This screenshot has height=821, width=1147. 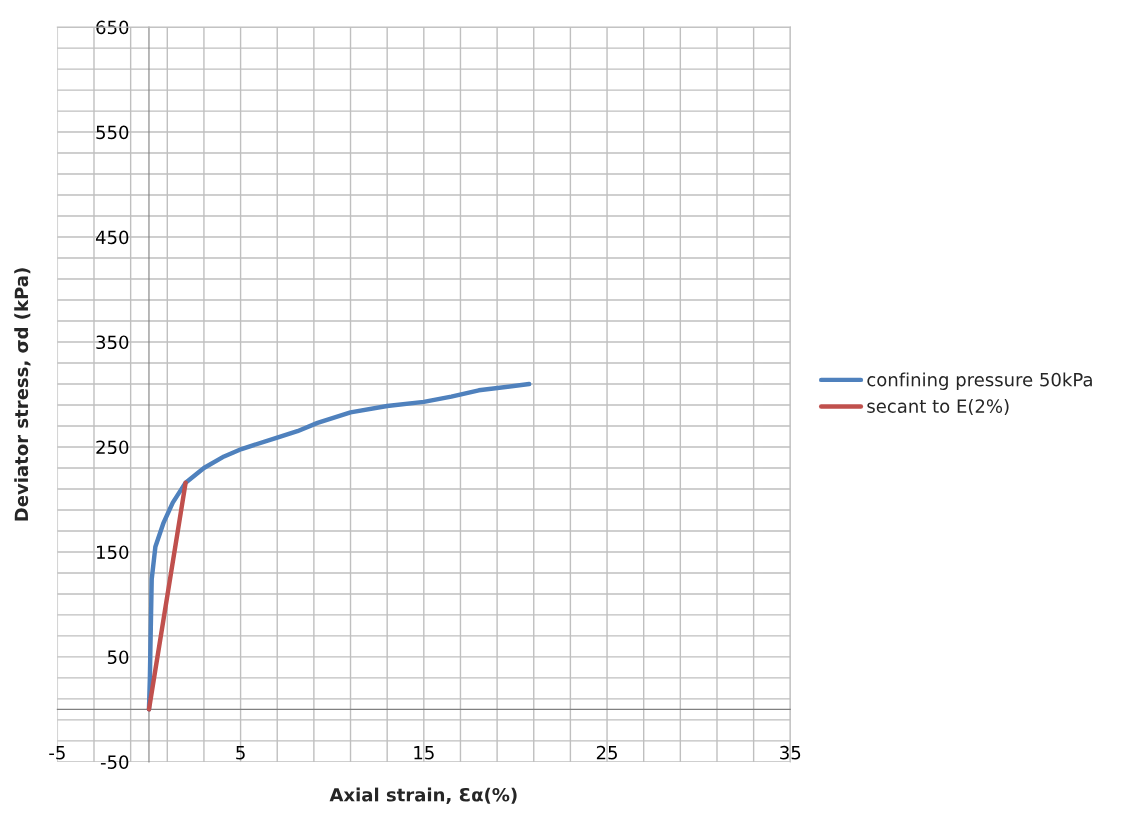 I want to click on x-tick-label: 5, so click(x=240, y=753).